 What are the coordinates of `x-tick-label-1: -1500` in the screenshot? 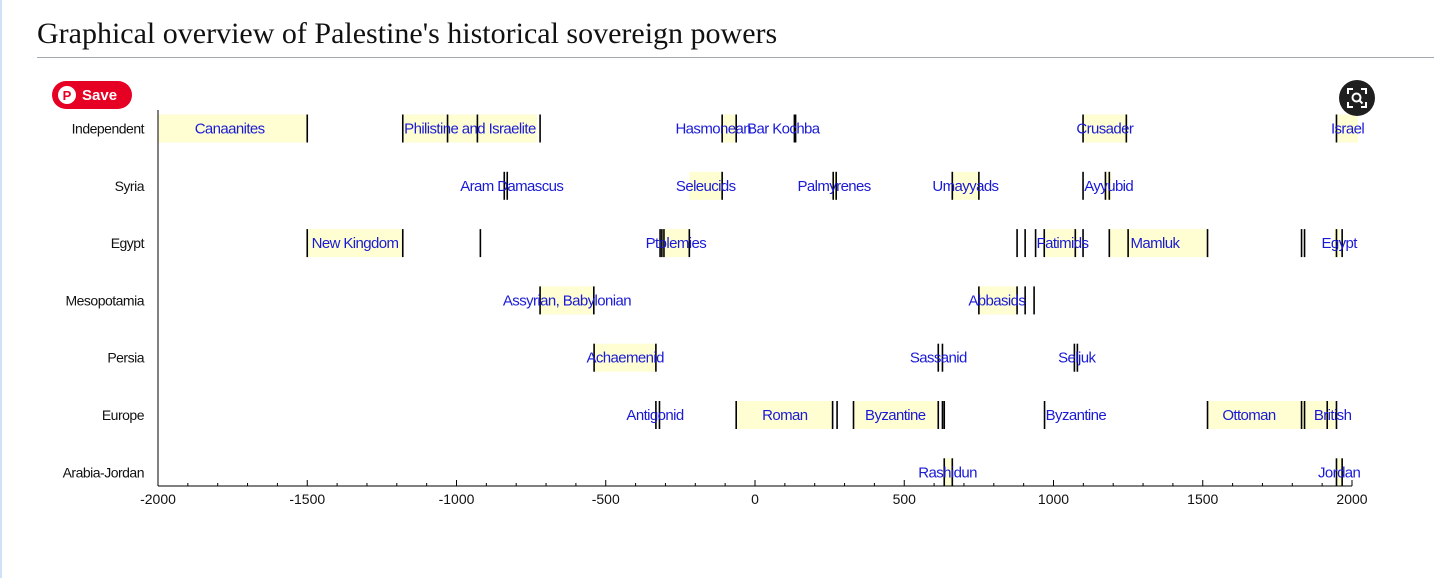 It's located at (307, 499).